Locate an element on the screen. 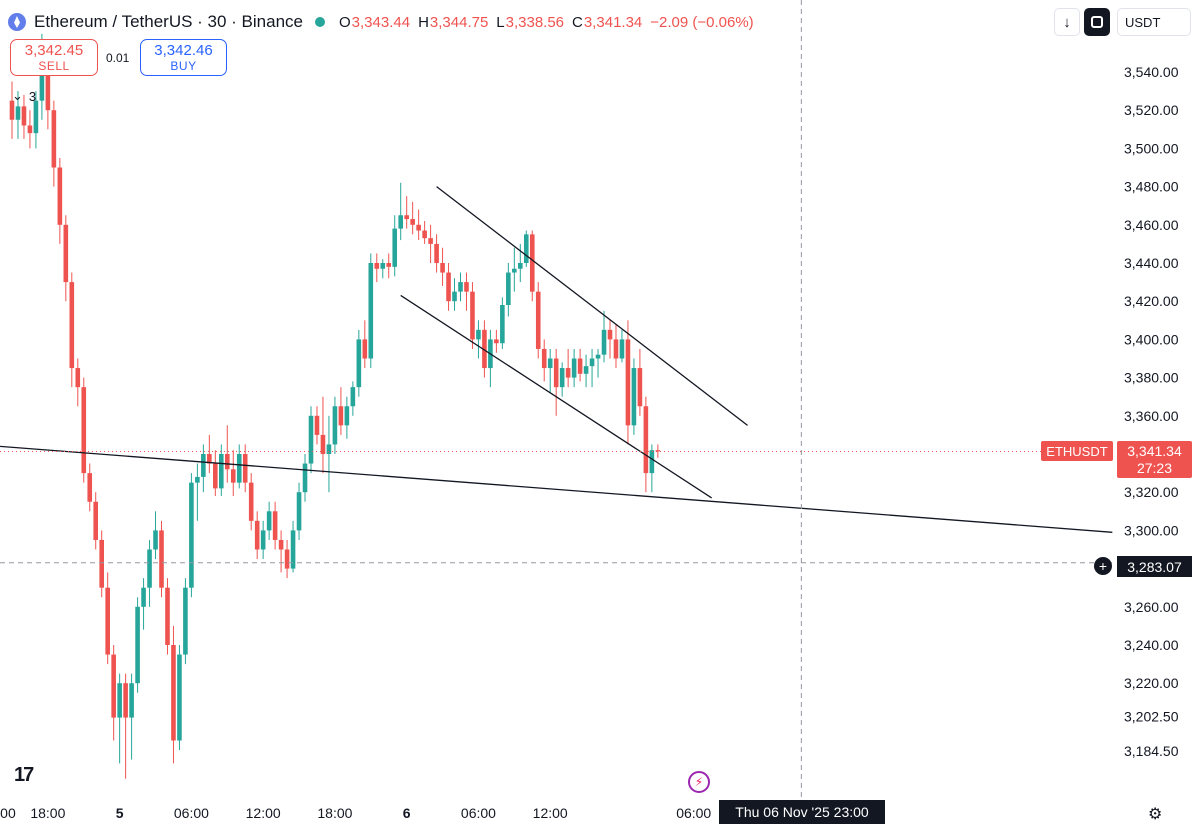  market-status-icon is located at coordinates (320, 22).